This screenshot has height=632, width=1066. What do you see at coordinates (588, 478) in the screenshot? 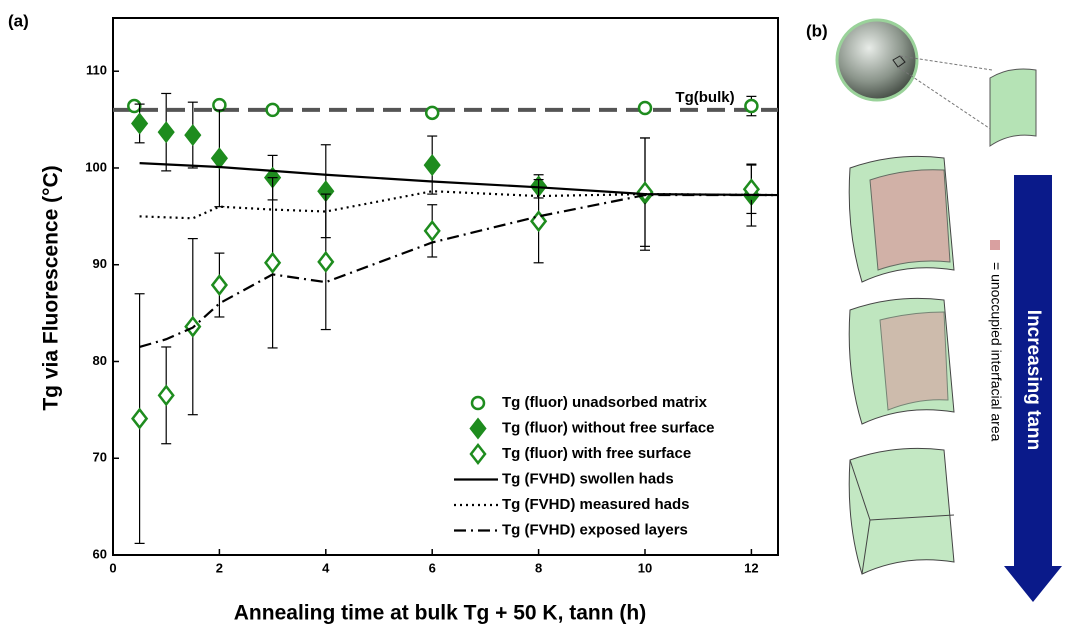
I see `legend-label: Tg (FVHD) swollen hads` at bounding box center [588, 478].